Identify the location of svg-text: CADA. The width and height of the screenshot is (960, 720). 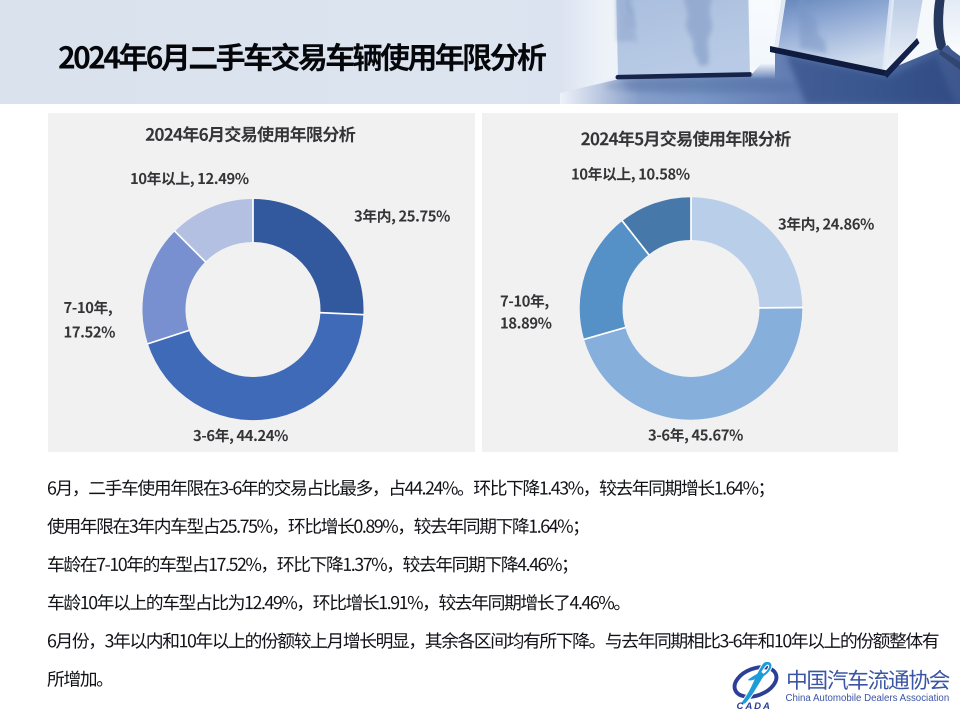
(754, 706).